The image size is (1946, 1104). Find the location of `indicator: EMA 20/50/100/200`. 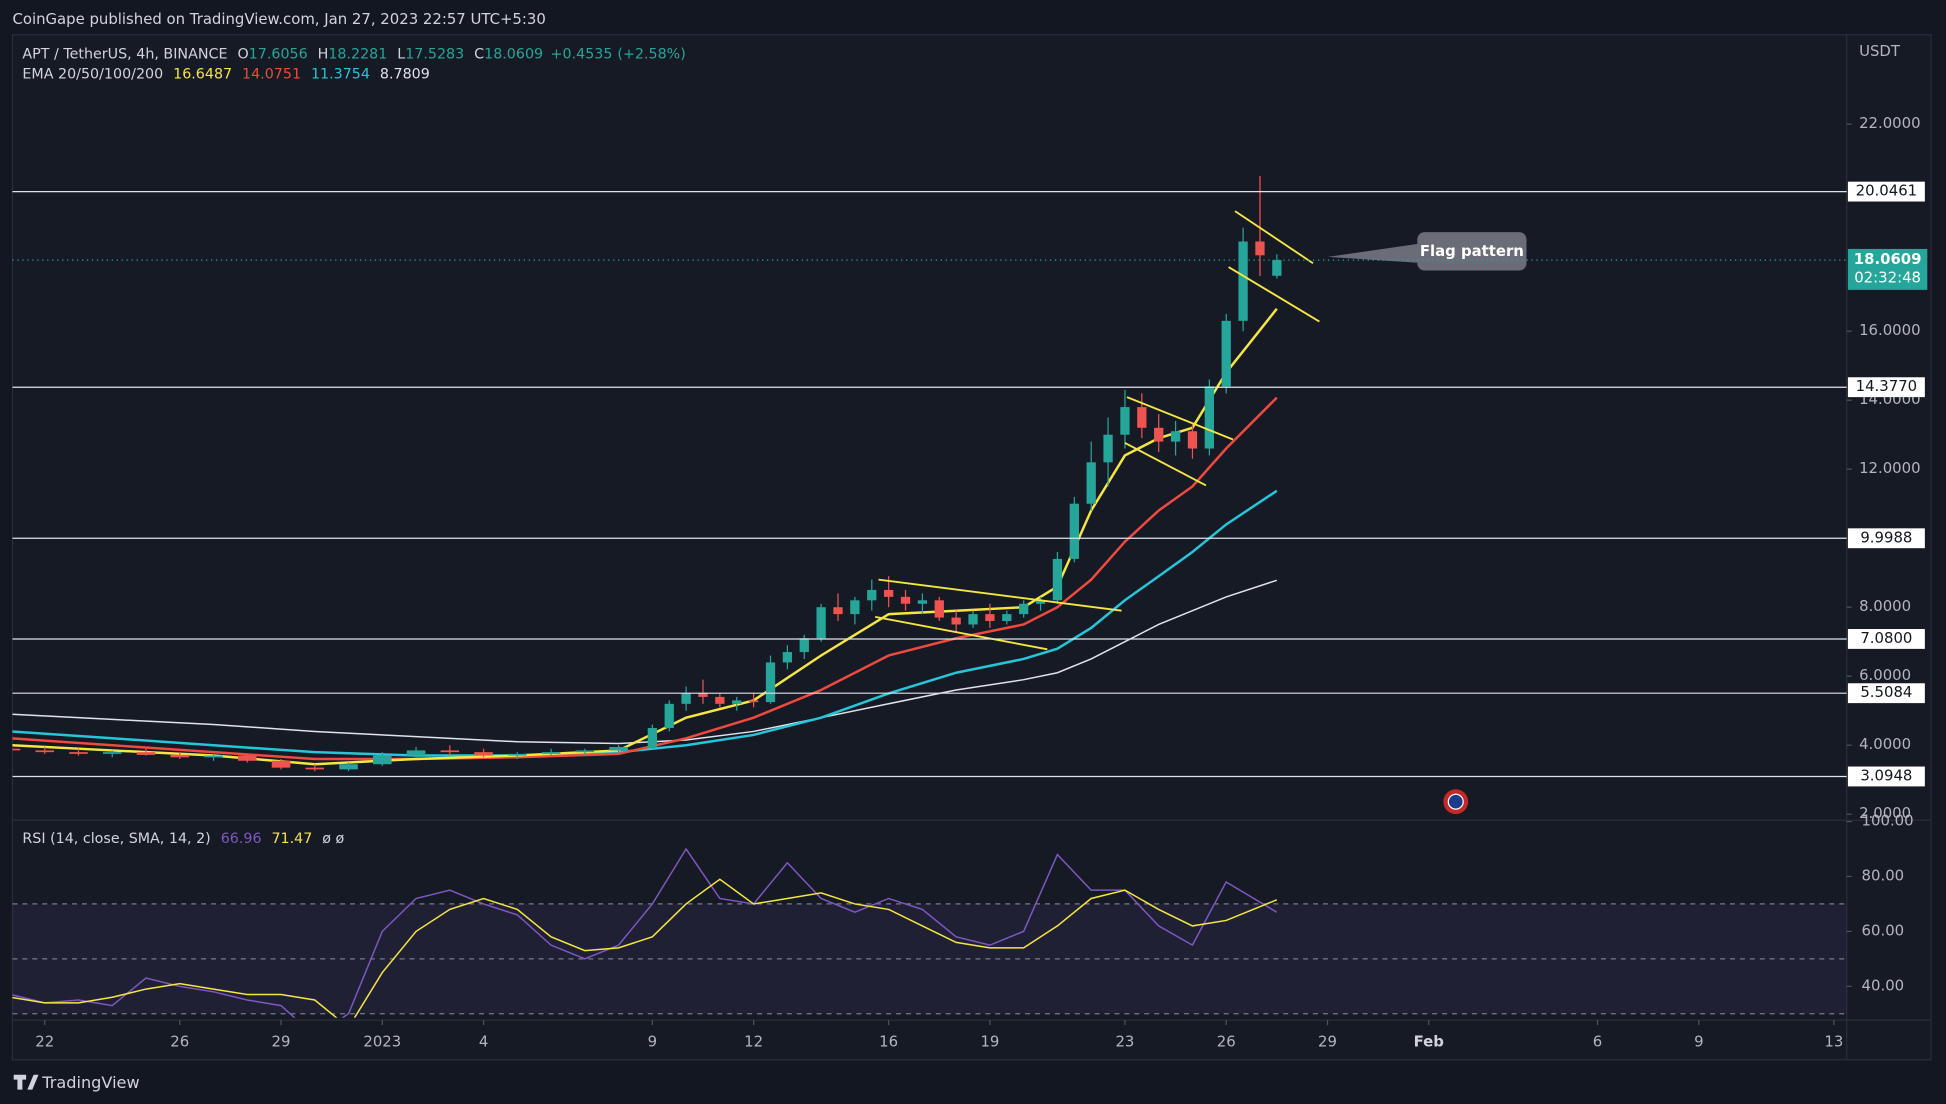

indicator: EMA 20/50/100/200 is located at coordinates (92, 74).